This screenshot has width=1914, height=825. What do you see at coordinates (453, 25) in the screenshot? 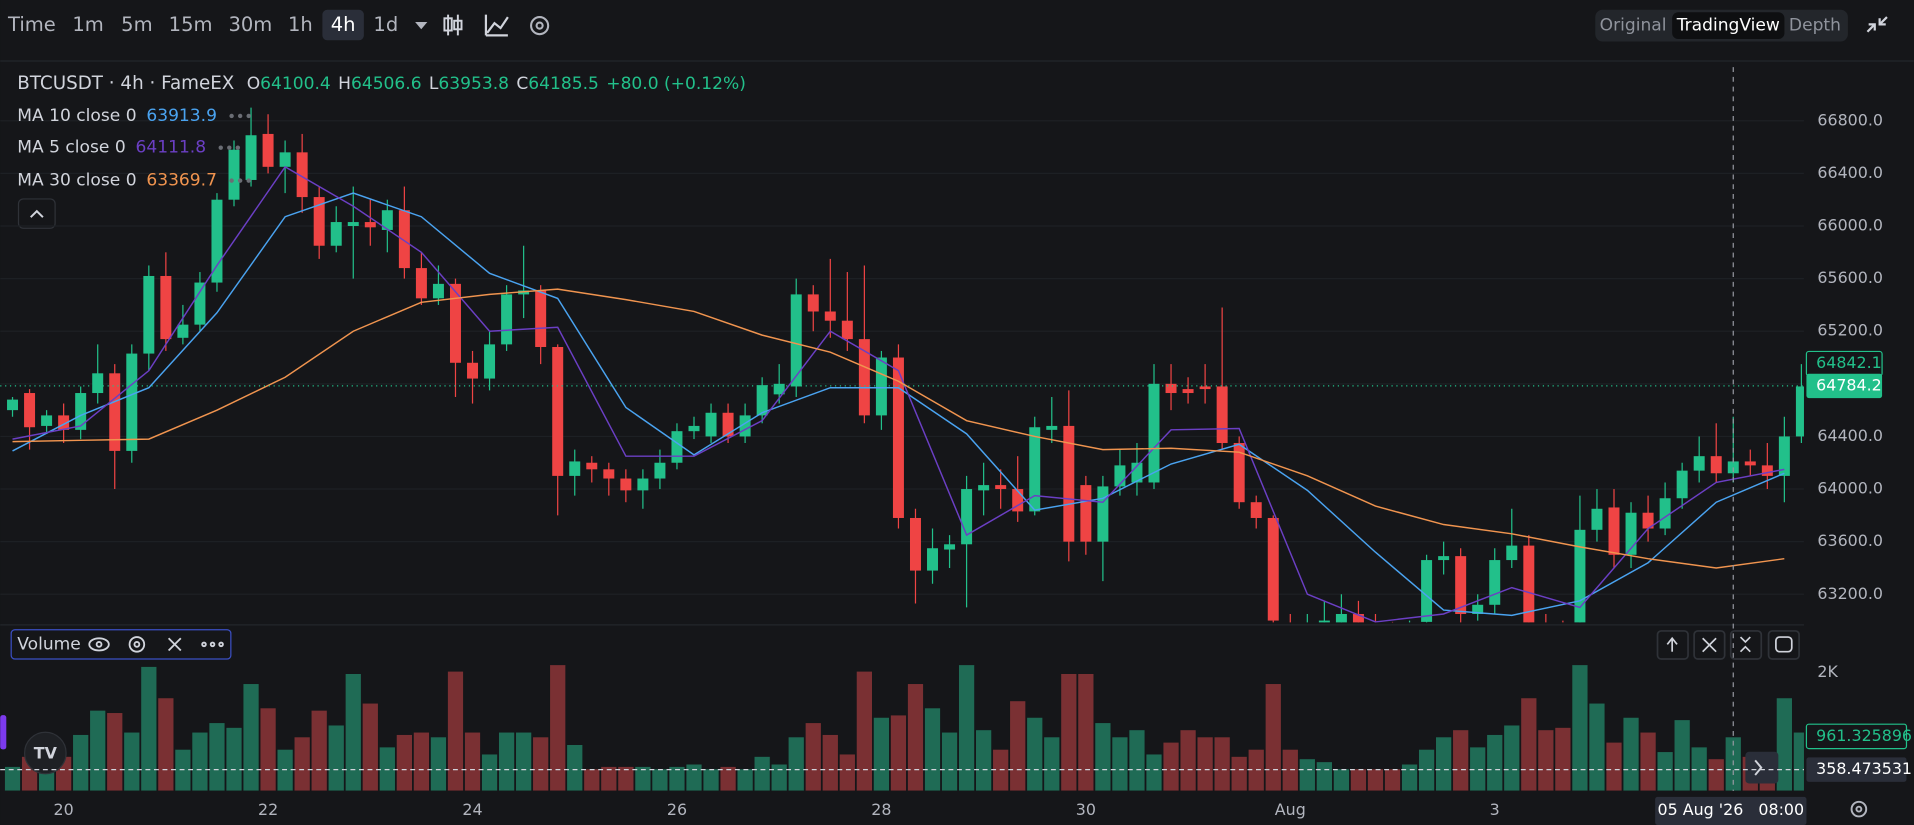
I see `candle-type-icon` at bounding box center [453, 25].